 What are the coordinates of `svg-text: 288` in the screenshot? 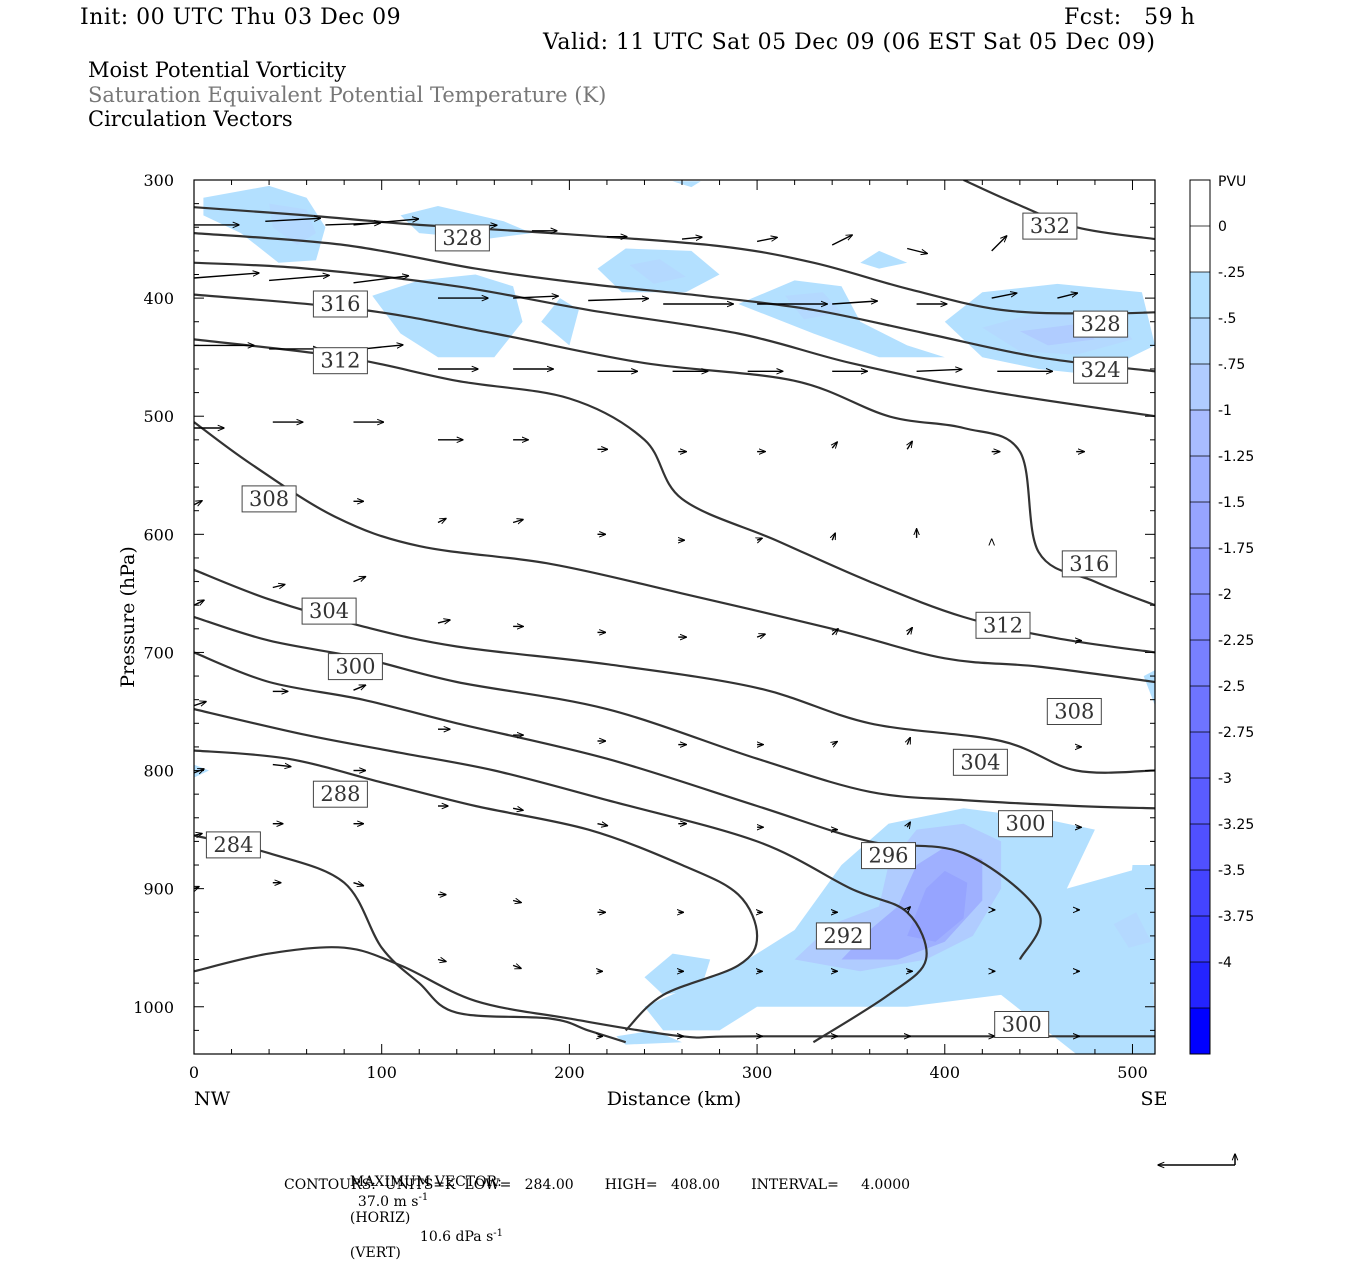 It's located at (340, 794).